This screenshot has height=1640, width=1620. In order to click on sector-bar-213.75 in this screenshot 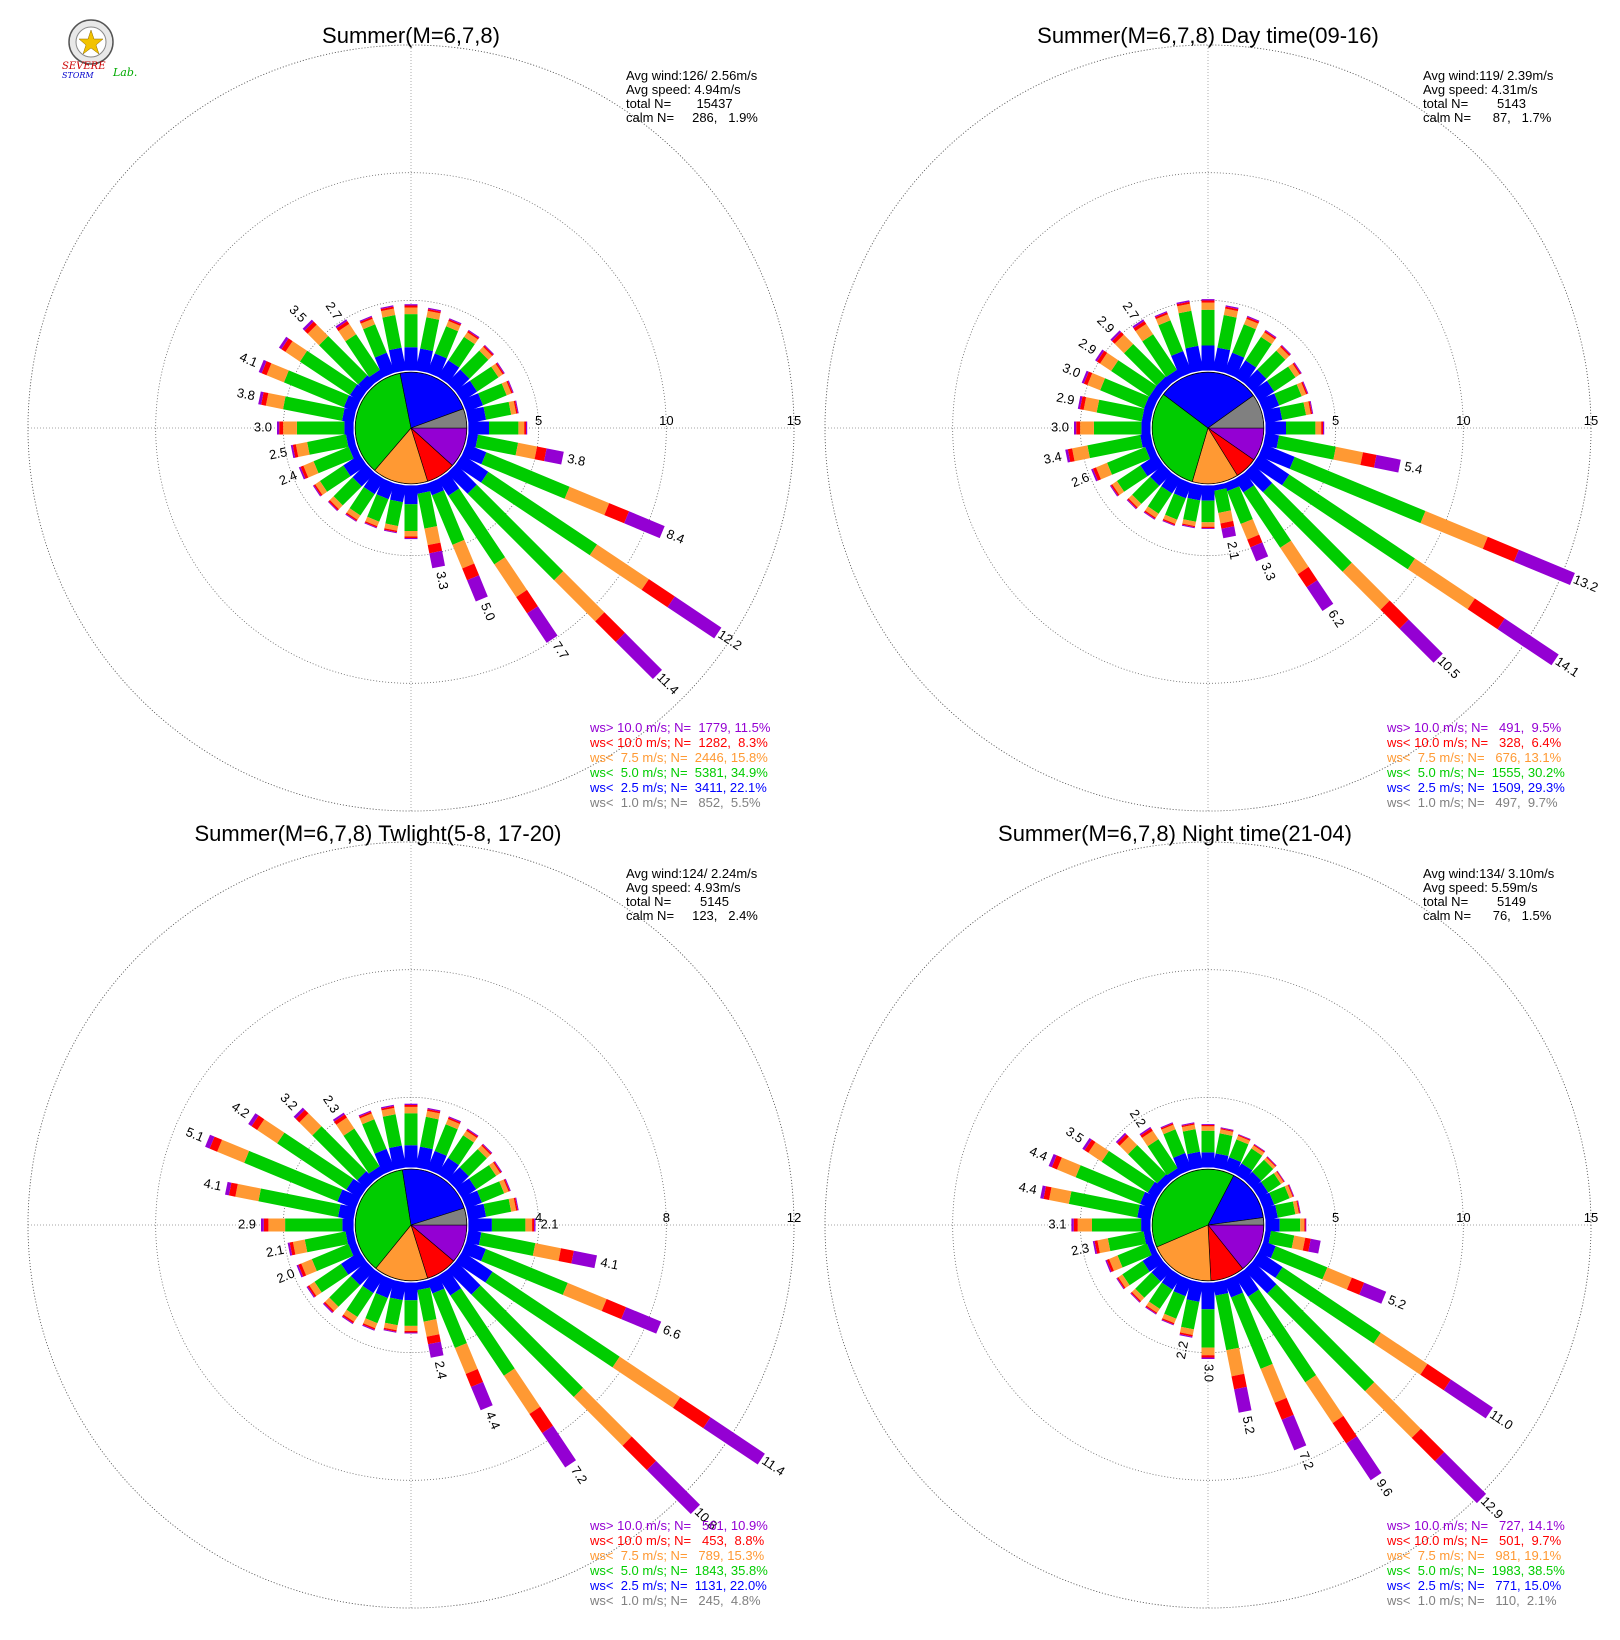, I will do `click(365, 497)`.